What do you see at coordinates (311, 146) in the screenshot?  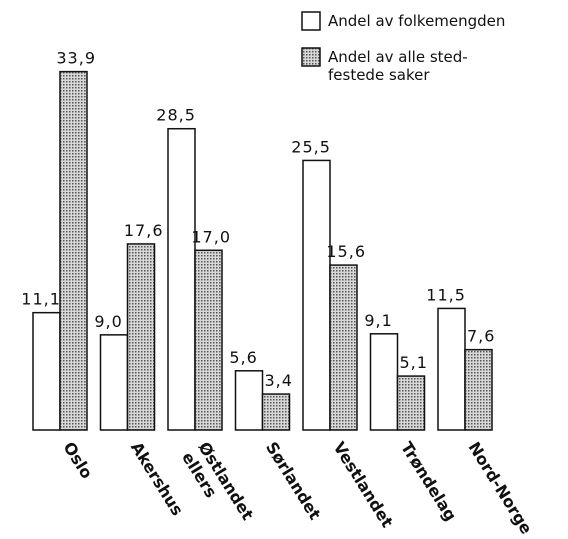 I see `value-label: 25,5` at bounding box center [311, 146].